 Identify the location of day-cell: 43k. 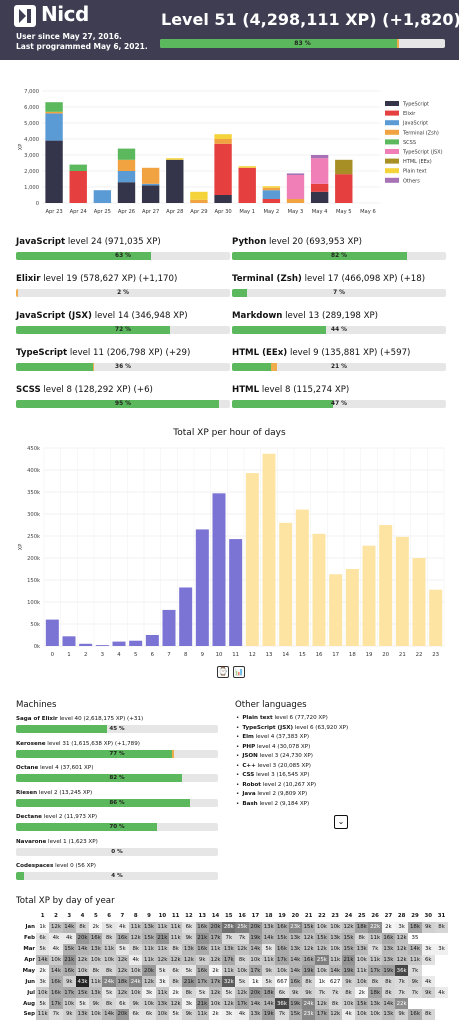
(82, 982).